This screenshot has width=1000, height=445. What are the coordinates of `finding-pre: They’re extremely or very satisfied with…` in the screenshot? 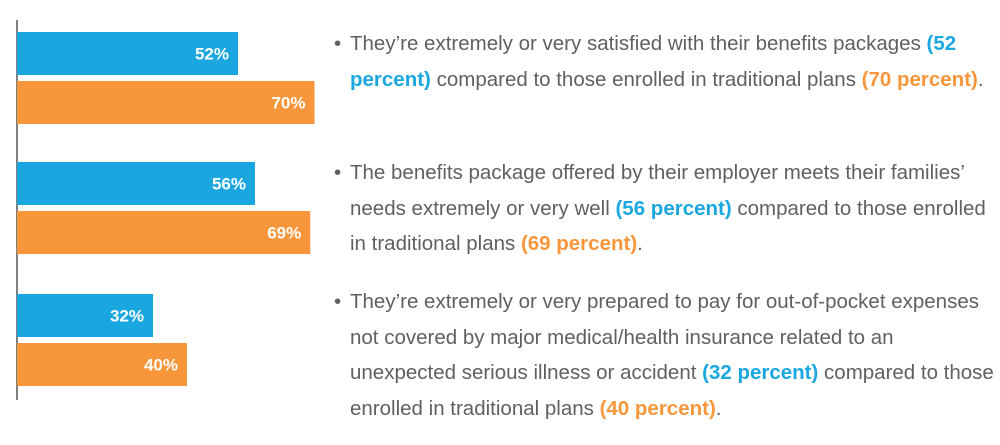 It's located at (638, 43).